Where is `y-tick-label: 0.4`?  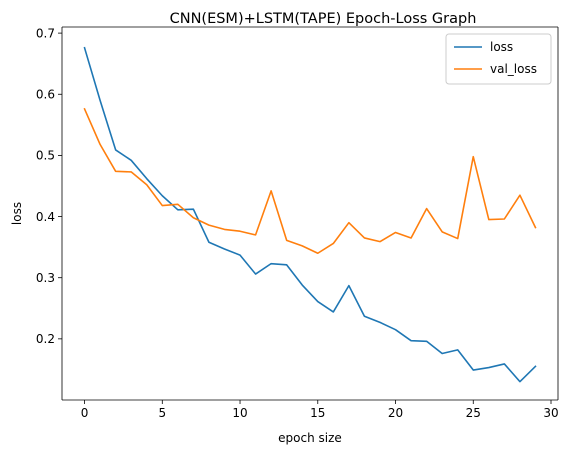 y-tick-label: 0.4 is located at coordinates (45, 217).